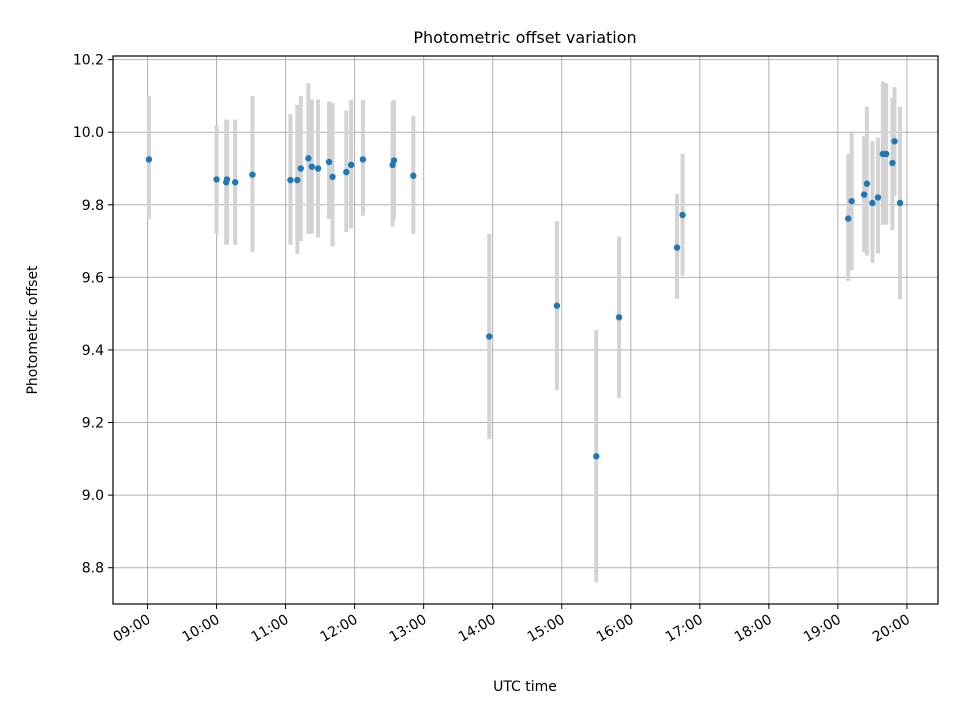 Image resolution: width=960 pixels, height=720 pixels. Describe the element at coordinates (88, 61) in the screenshot. I see `y-tick-label: 10.2` at that location.